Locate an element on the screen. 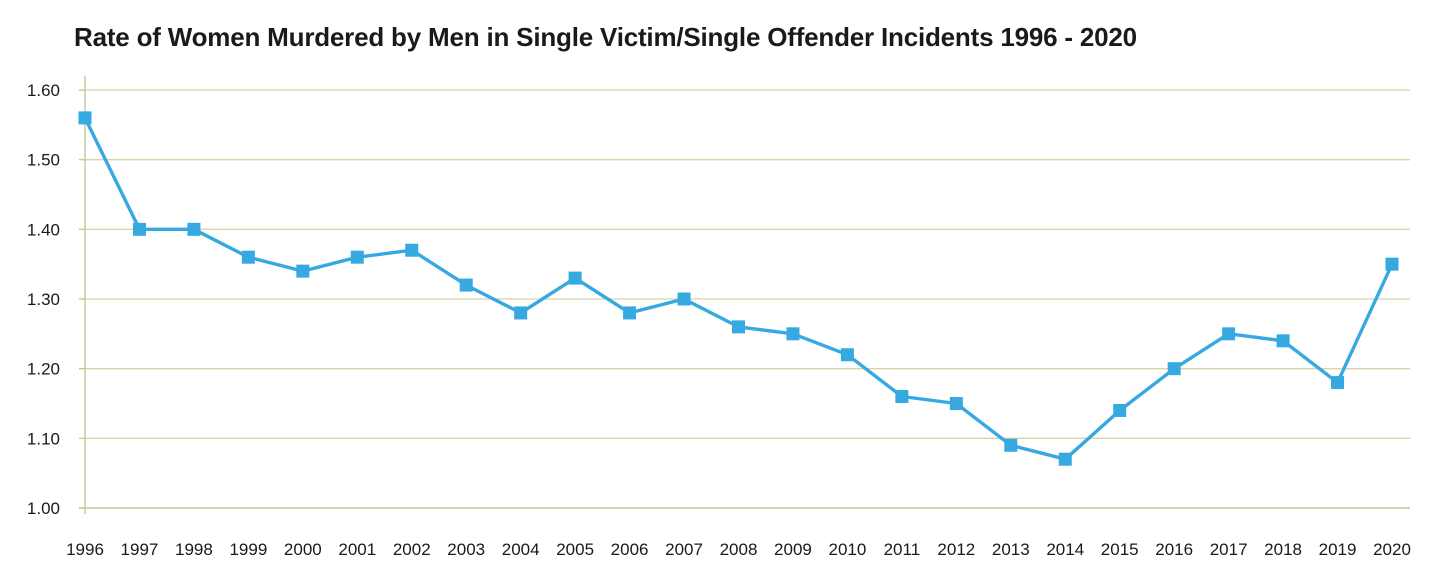 Image resolution: width=1456 pixels, height=588 pixels. y-axis: 1.00 1.10 1.20 1.30 1.40 1.50 1.60 is located at coordinates (56, 297).